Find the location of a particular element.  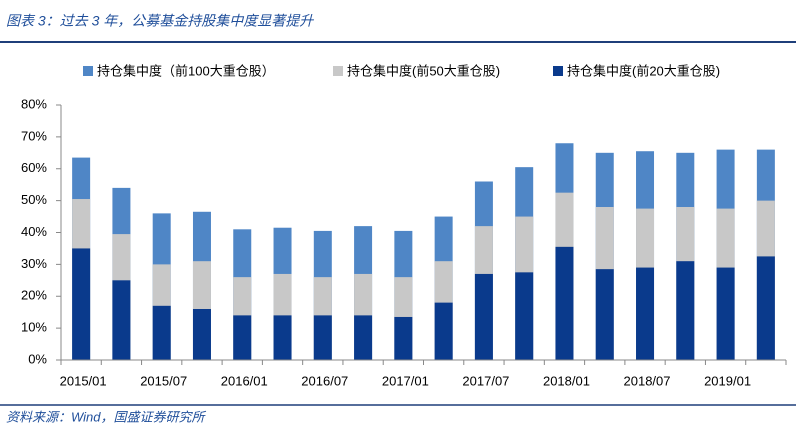

x-tick-label: 2016/01 is located at coordinates (244, 380).